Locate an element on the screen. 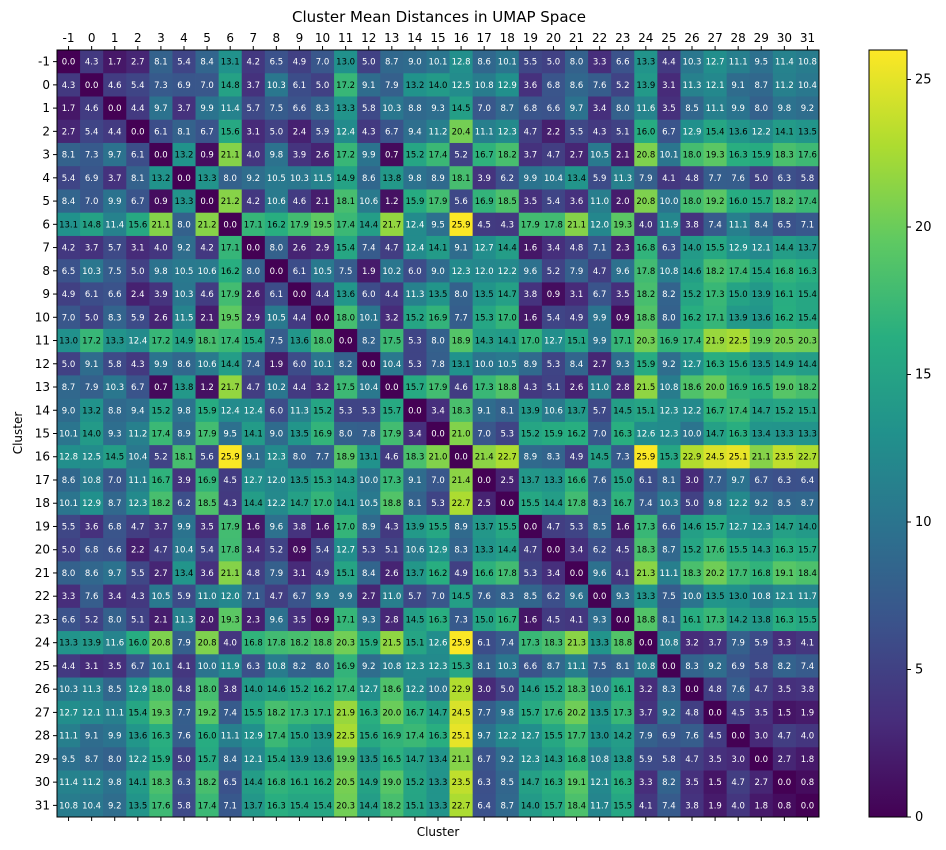 The image size is (946, 850). cell-value-label: 14.3 is located at coordinates (345, 481).